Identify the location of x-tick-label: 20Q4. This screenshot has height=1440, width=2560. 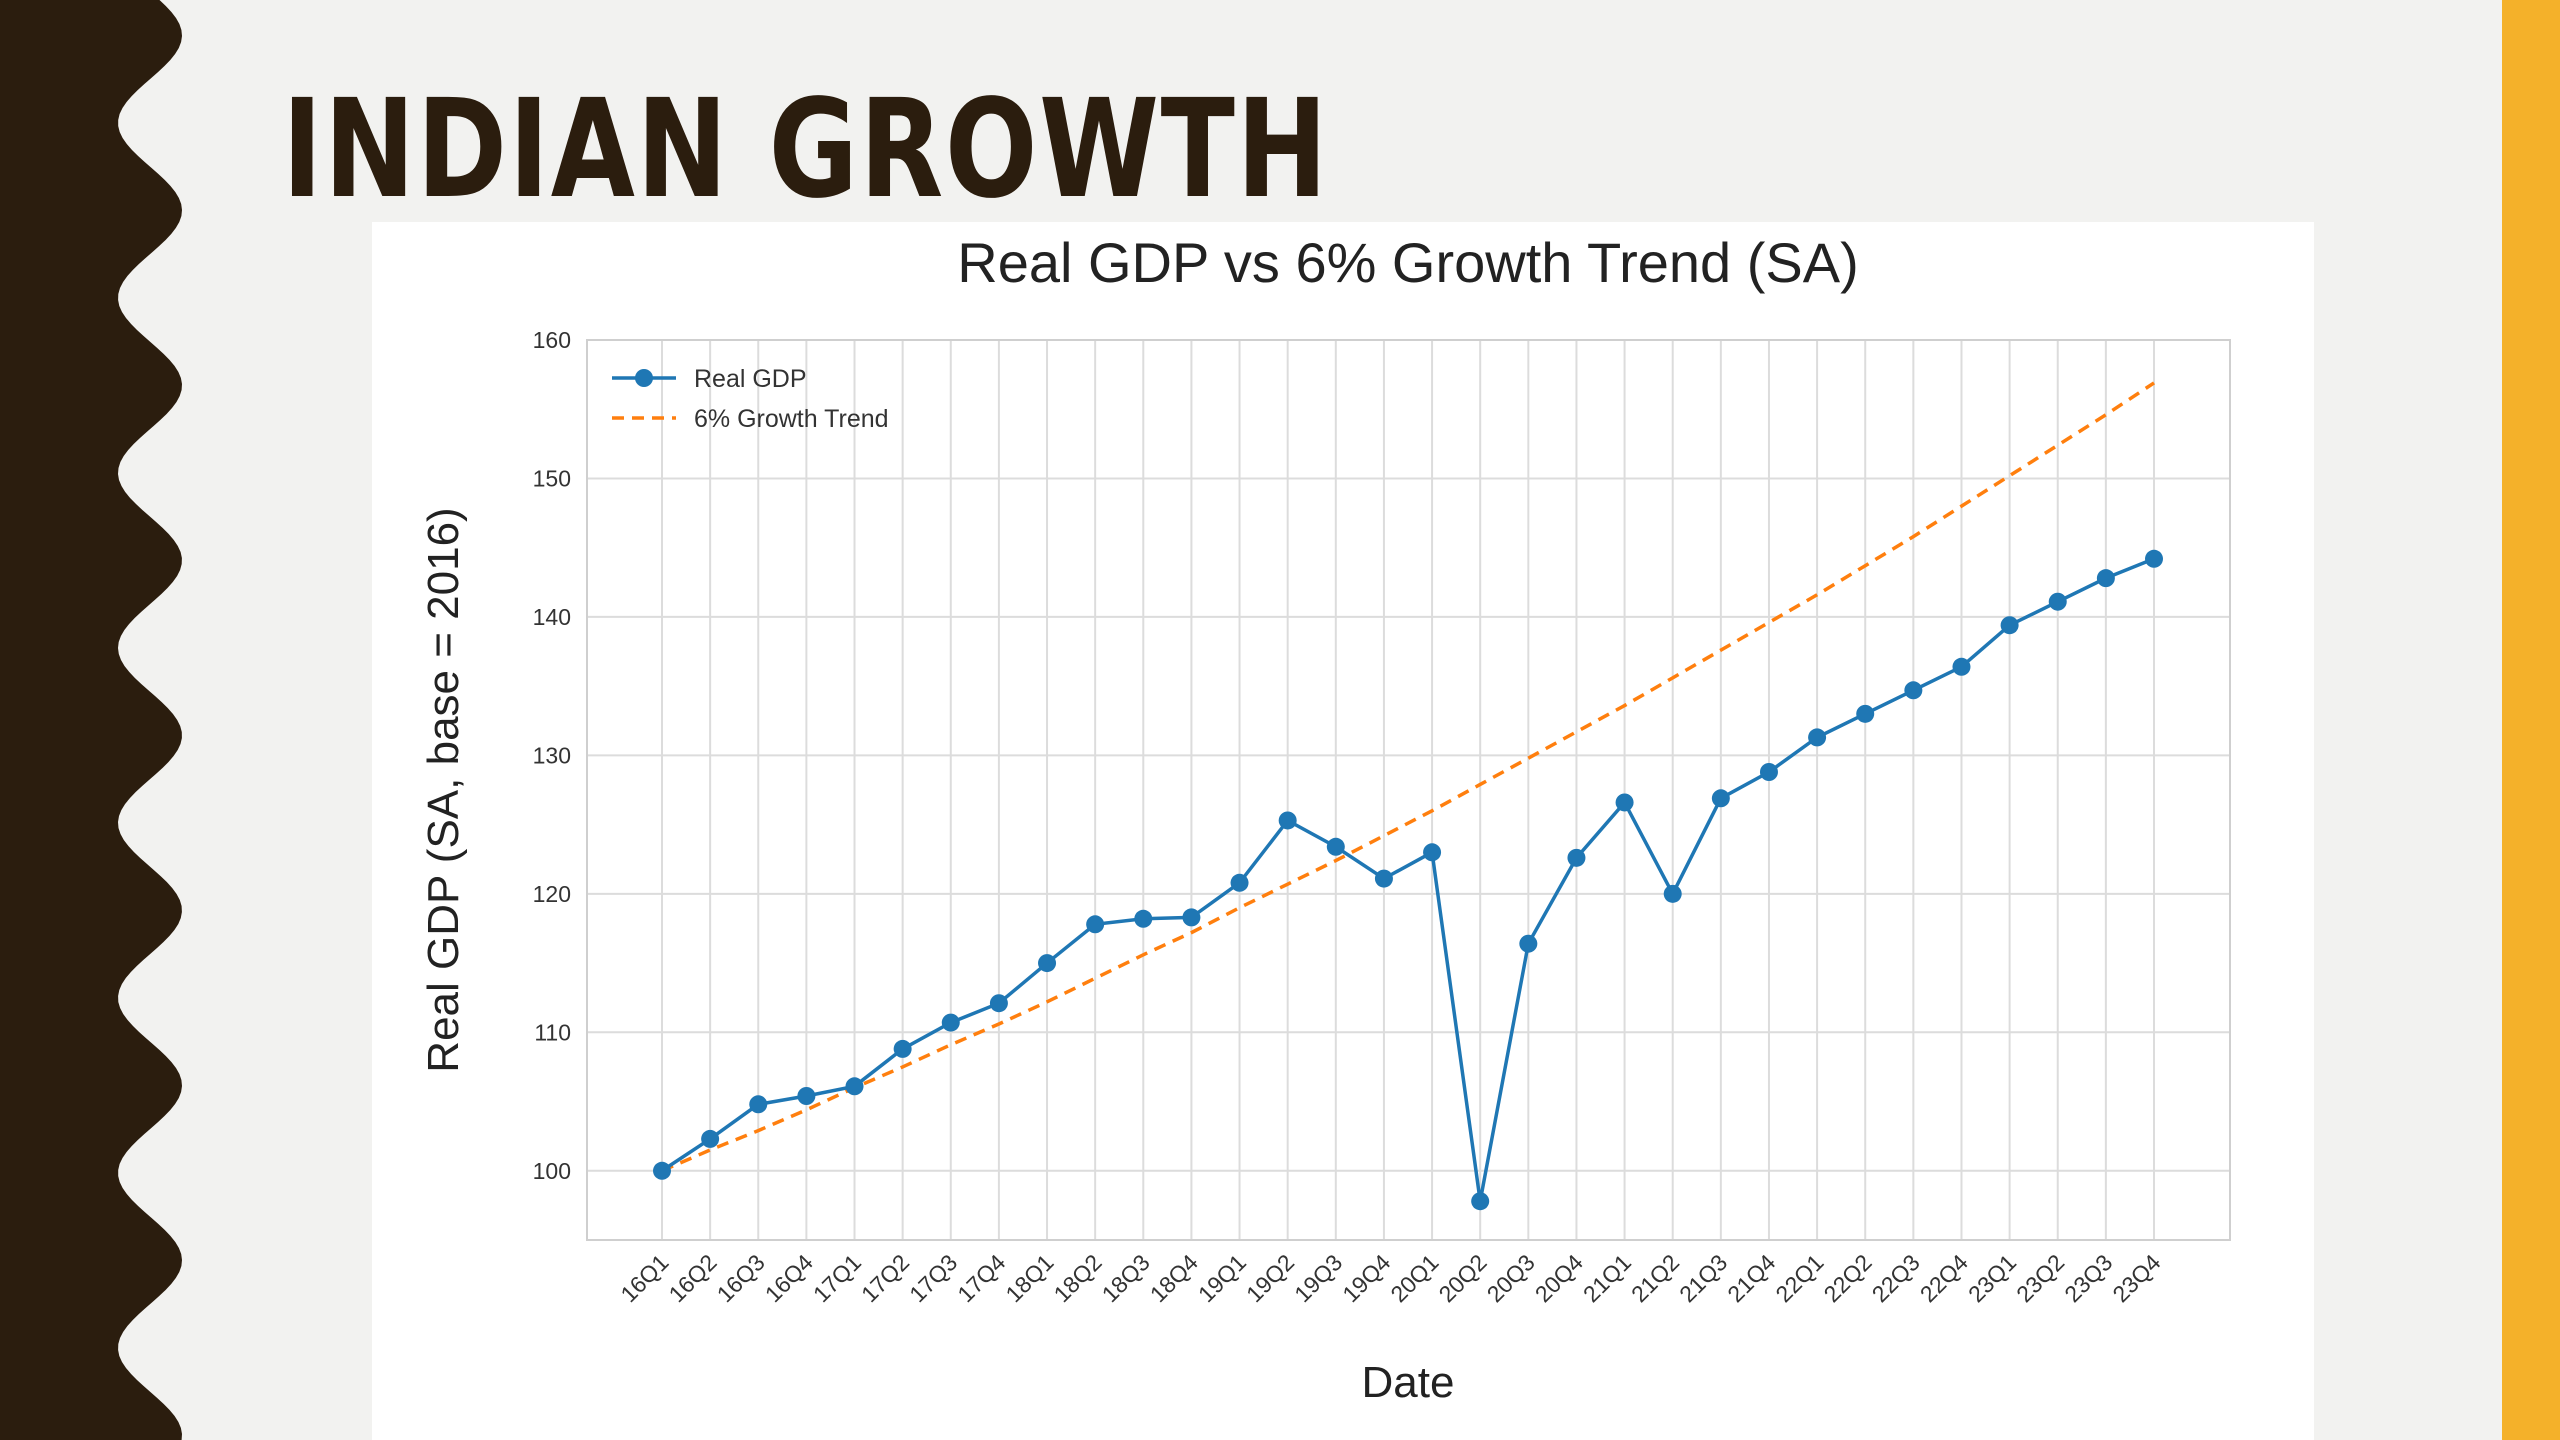
(1559, 1278).